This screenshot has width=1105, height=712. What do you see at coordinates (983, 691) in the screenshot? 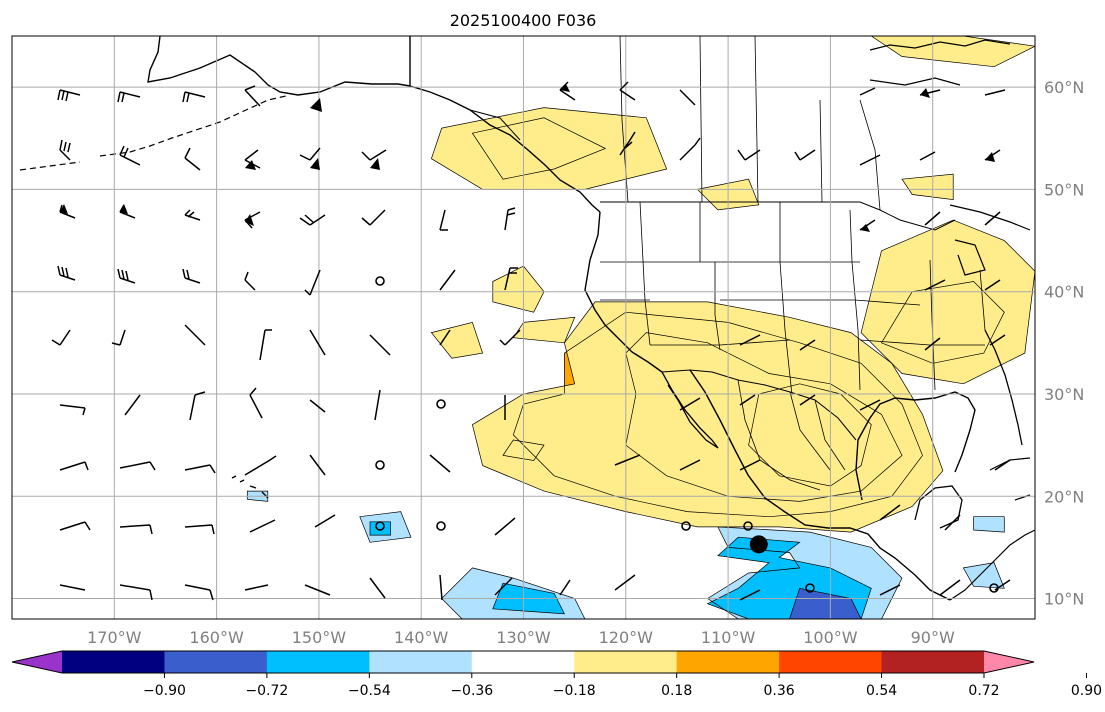
I see `colorbar-tick-label: 0.72` at bounding box center [983, 691].